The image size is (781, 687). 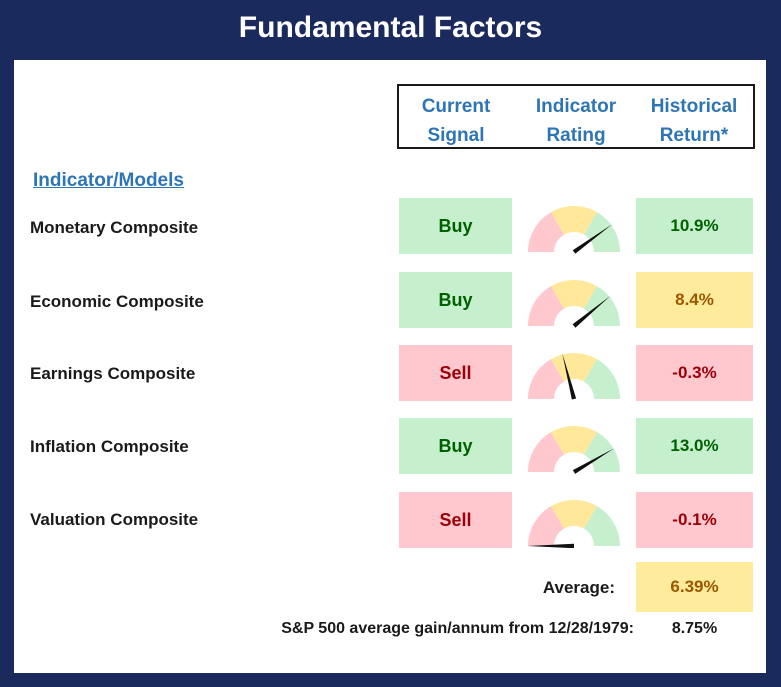 What do you see at coordinates (455, 373) in the screenshot?
I see `signal-cell-earnings: Sell` at bounding box center [455, 373].